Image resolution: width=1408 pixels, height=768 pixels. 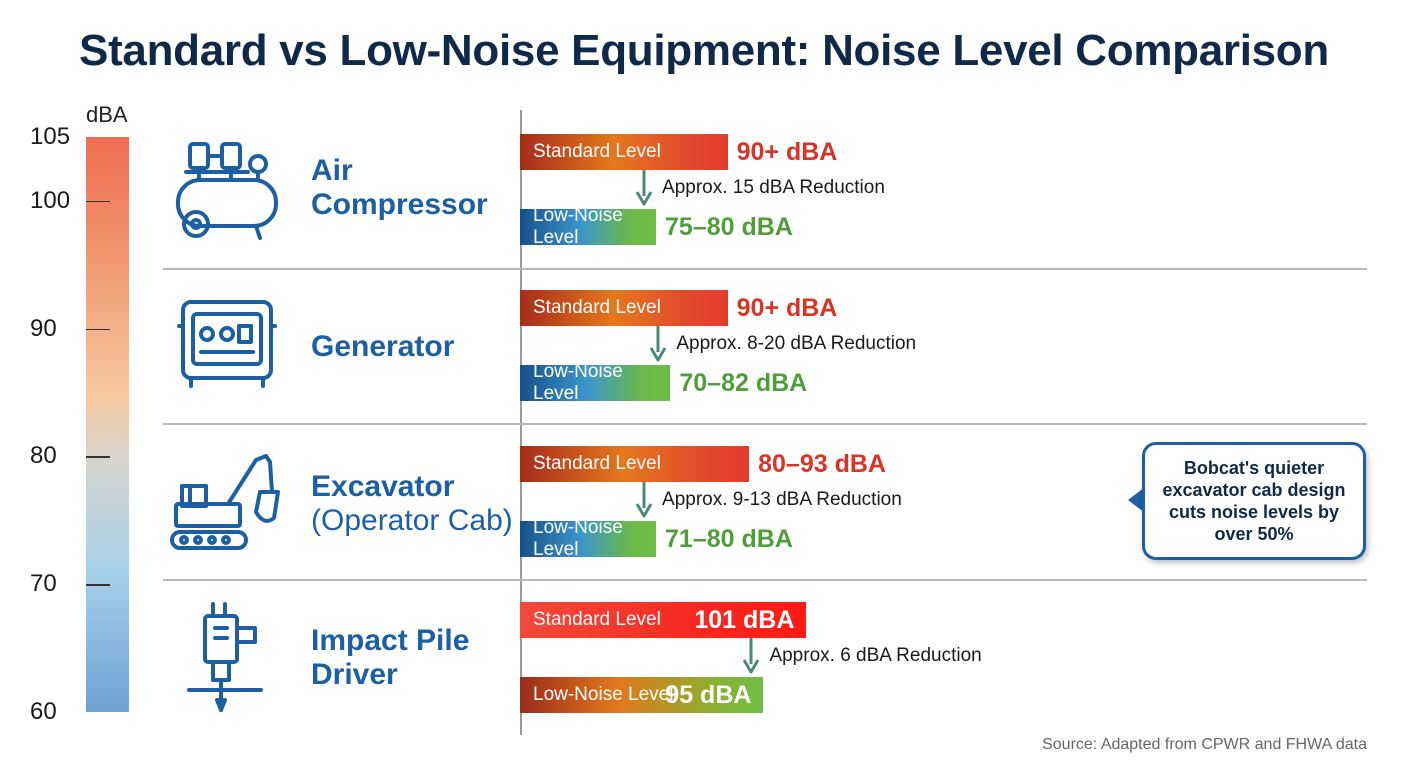 I want to click on low-noise-value-label: 75–80 dBA, so click(x=729, y=227).